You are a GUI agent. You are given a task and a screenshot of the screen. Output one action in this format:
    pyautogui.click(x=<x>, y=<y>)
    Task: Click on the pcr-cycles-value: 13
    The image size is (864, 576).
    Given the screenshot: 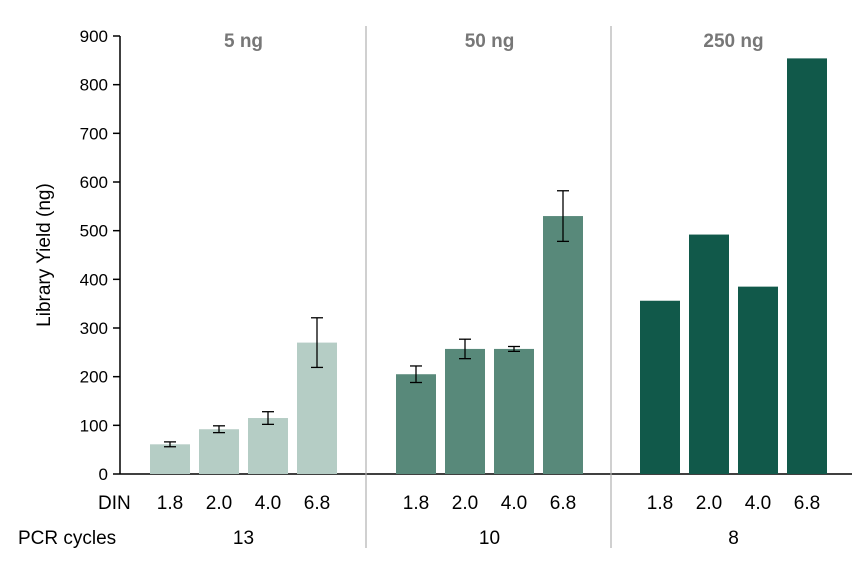 What is the action you would take?
    pyautogui.click(x=243, y=538)
    